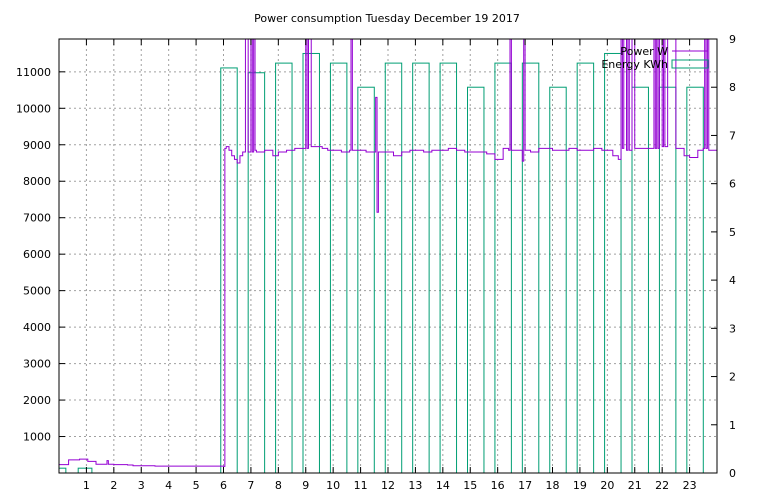  Describe the element at coordinates (37, 254) in the screenshot. I see `y-tick-label: 6000` at that location.